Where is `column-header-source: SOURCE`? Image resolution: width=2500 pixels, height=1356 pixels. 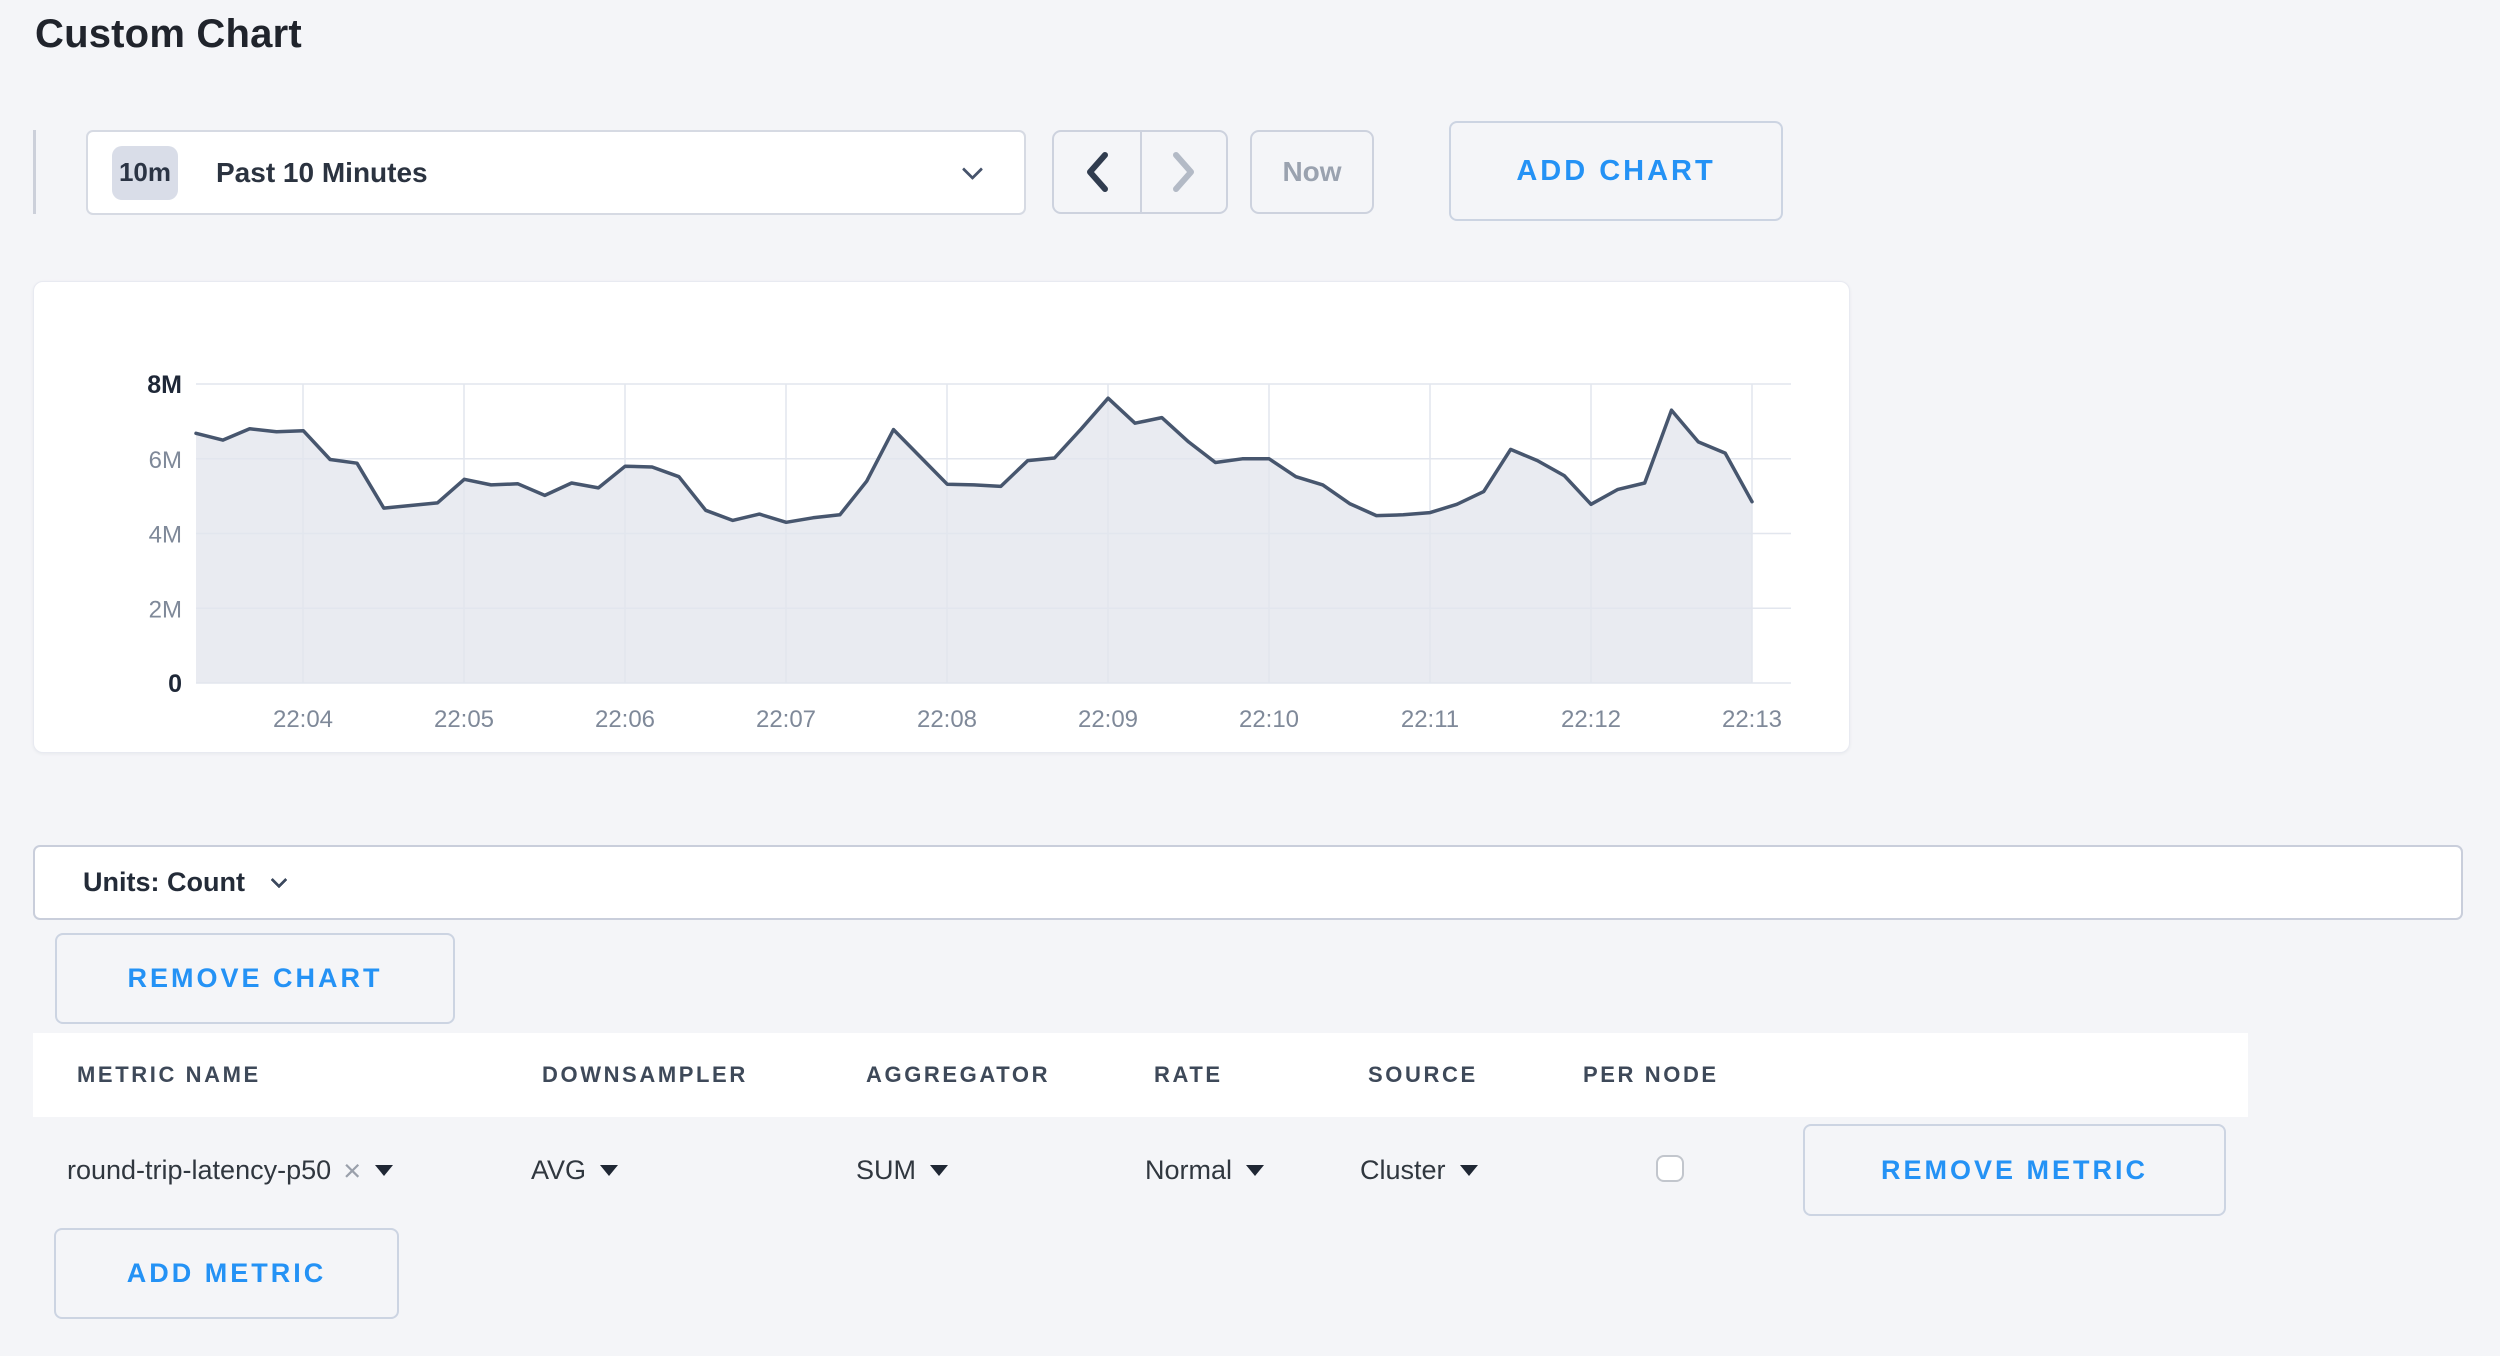
column-header-source: SOURCE is located at coordinates (1423, 1074).